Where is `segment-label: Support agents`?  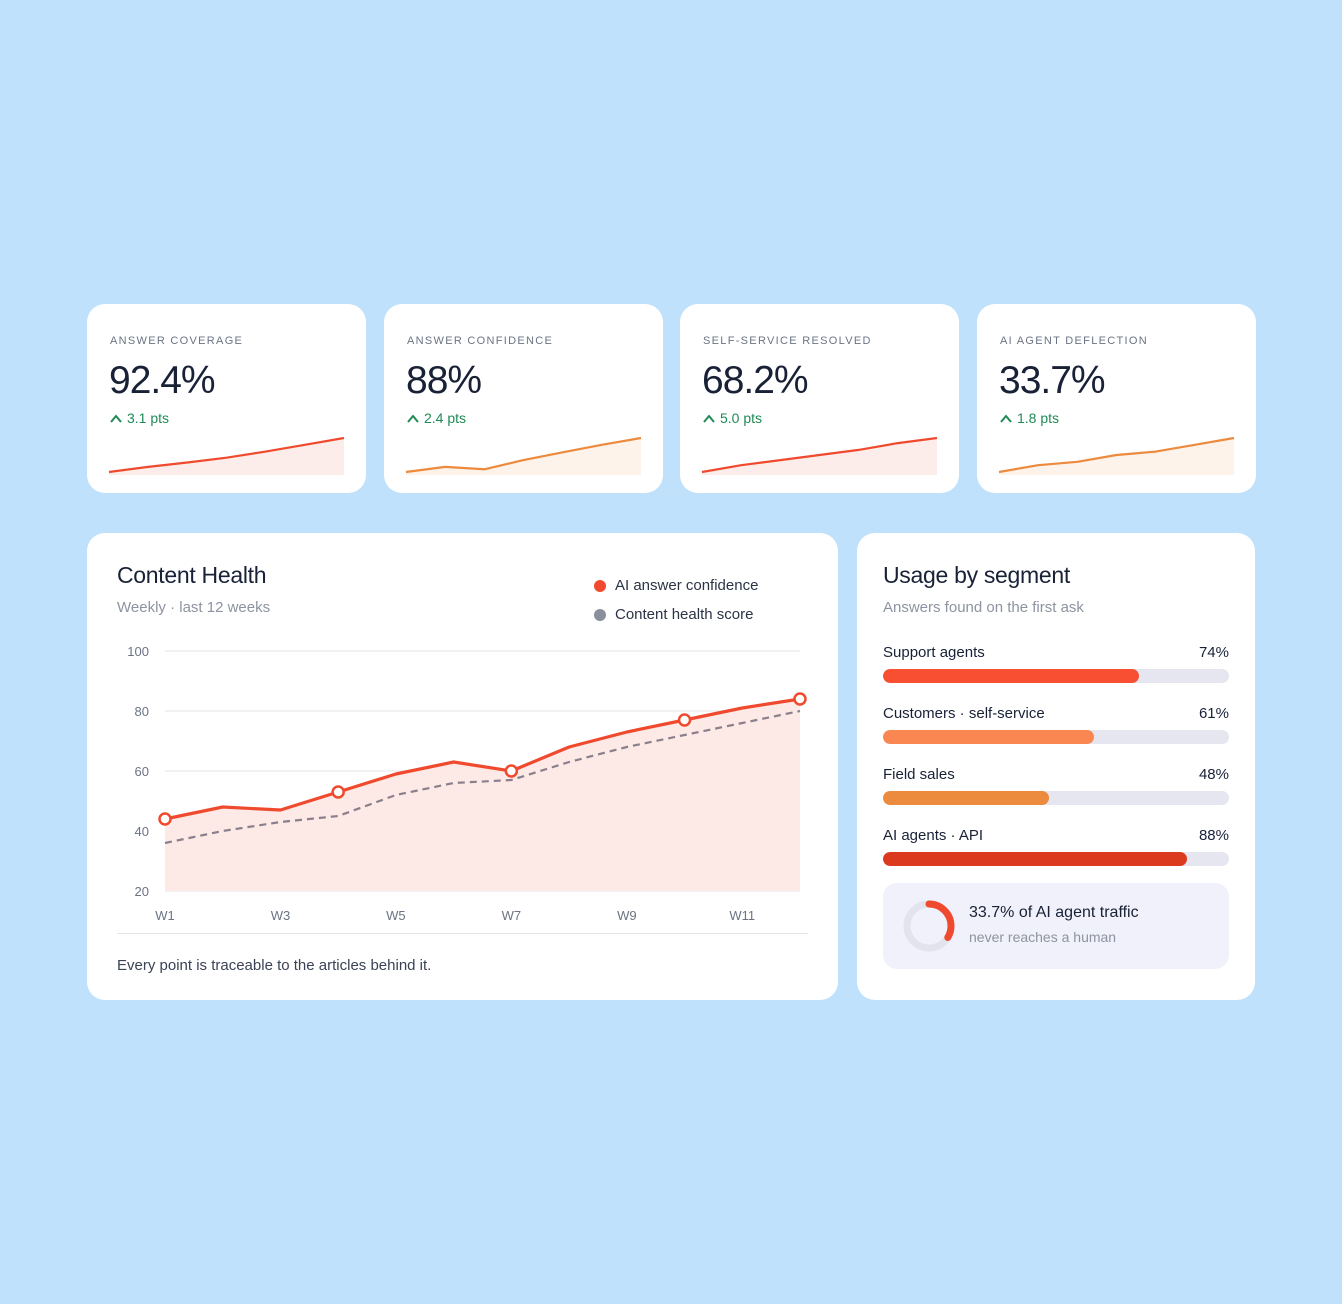
segment-label: Support agents is located at coordinates (934, 652).